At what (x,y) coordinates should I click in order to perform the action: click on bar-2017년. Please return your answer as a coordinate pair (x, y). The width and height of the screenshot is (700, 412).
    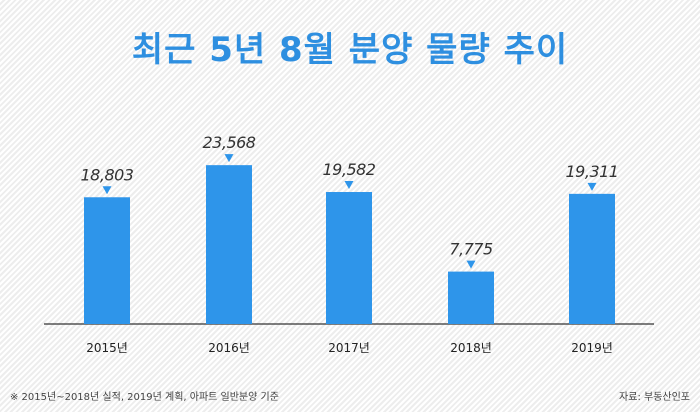
    Looking at the image, I should click on (349, 258).